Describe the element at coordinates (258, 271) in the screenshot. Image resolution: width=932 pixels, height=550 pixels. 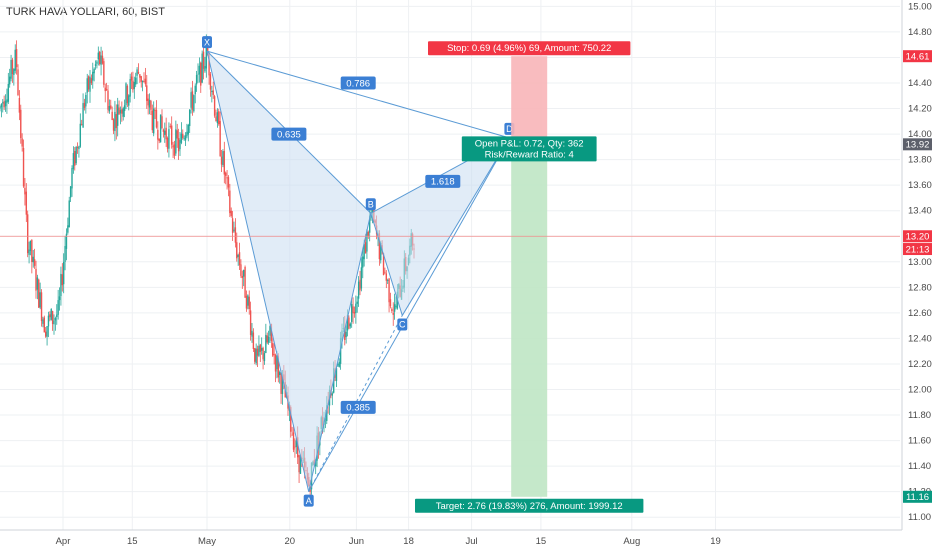
I see `pattern-leg-xa` at that location.